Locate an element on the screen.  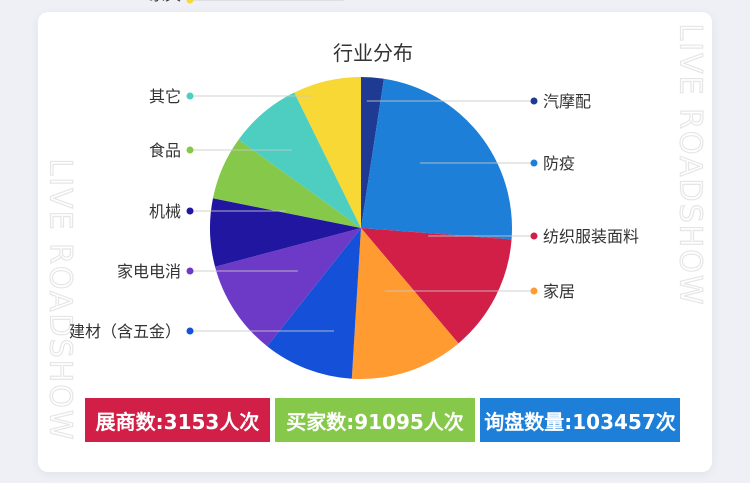
buyer-count-badge: 买家数:91095人次 is located at coordinates (375, 420).